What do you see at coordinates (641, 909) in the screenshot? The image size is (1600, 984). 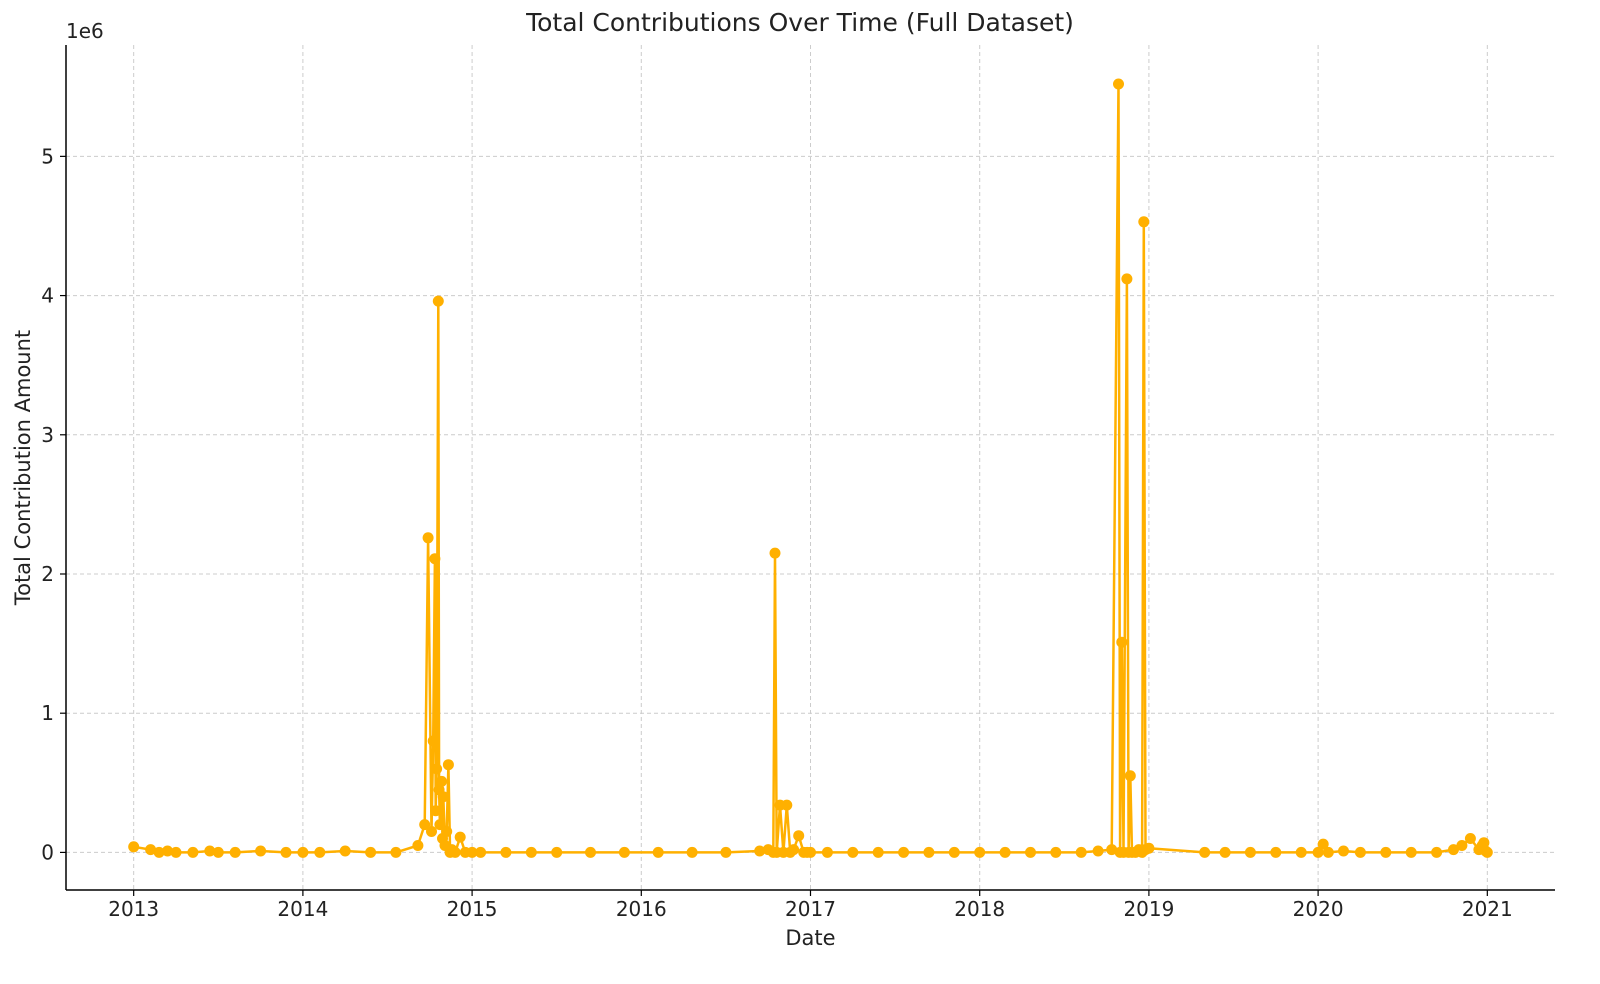 I see `x-tick-label: 2016` at bounding box center [641, 909].